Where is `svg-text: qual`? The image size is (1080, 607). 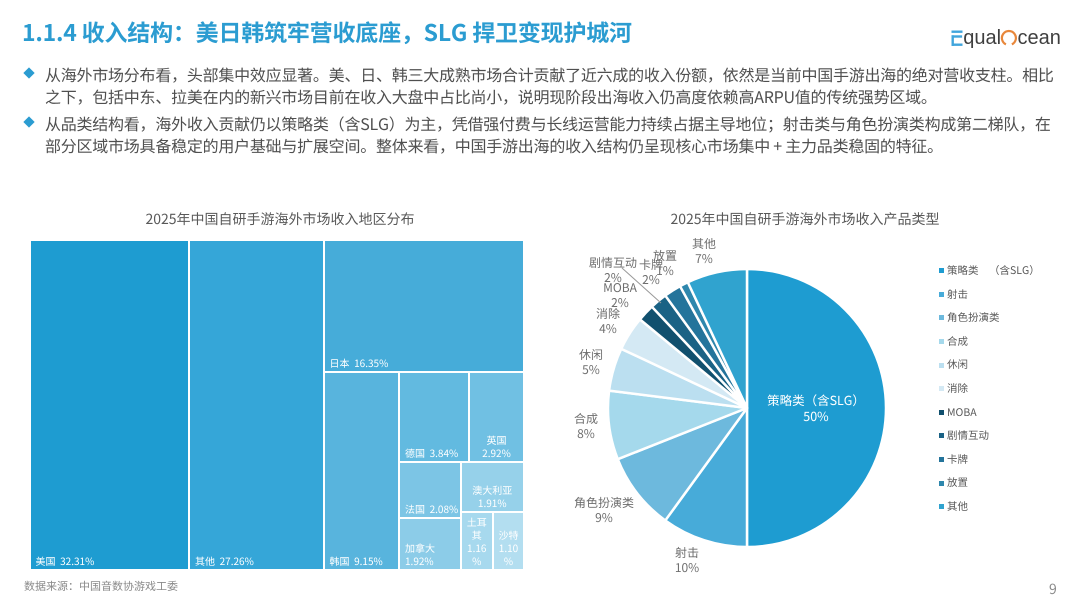
svg-text: qual is located at coordinates (982, 38).